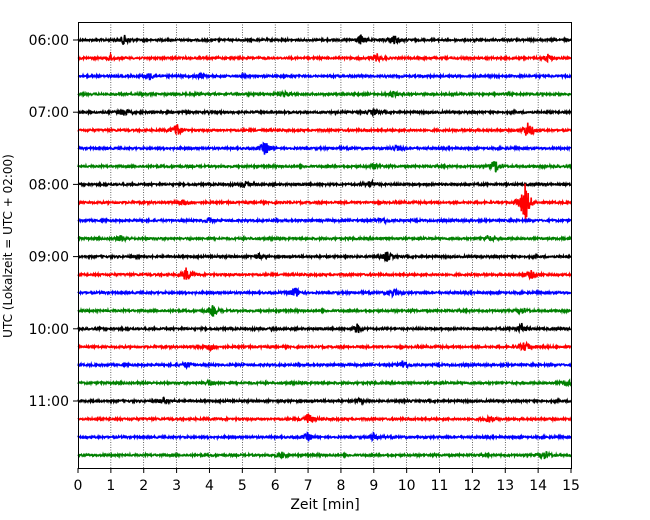  I want to click on y-tick-label: 10:00, so click(49, 330).